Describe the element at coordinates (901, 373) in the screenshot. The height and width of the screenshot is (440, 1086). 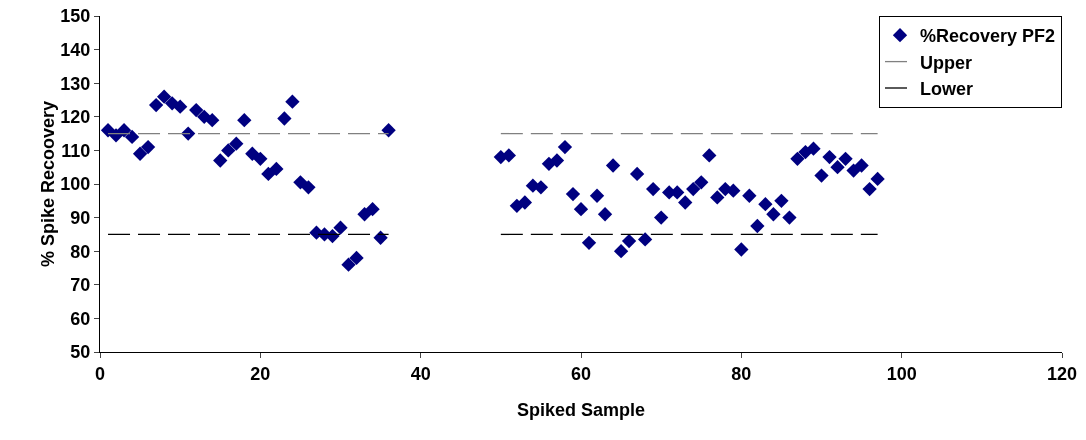
I see `x-tick-label: 100` at that location.